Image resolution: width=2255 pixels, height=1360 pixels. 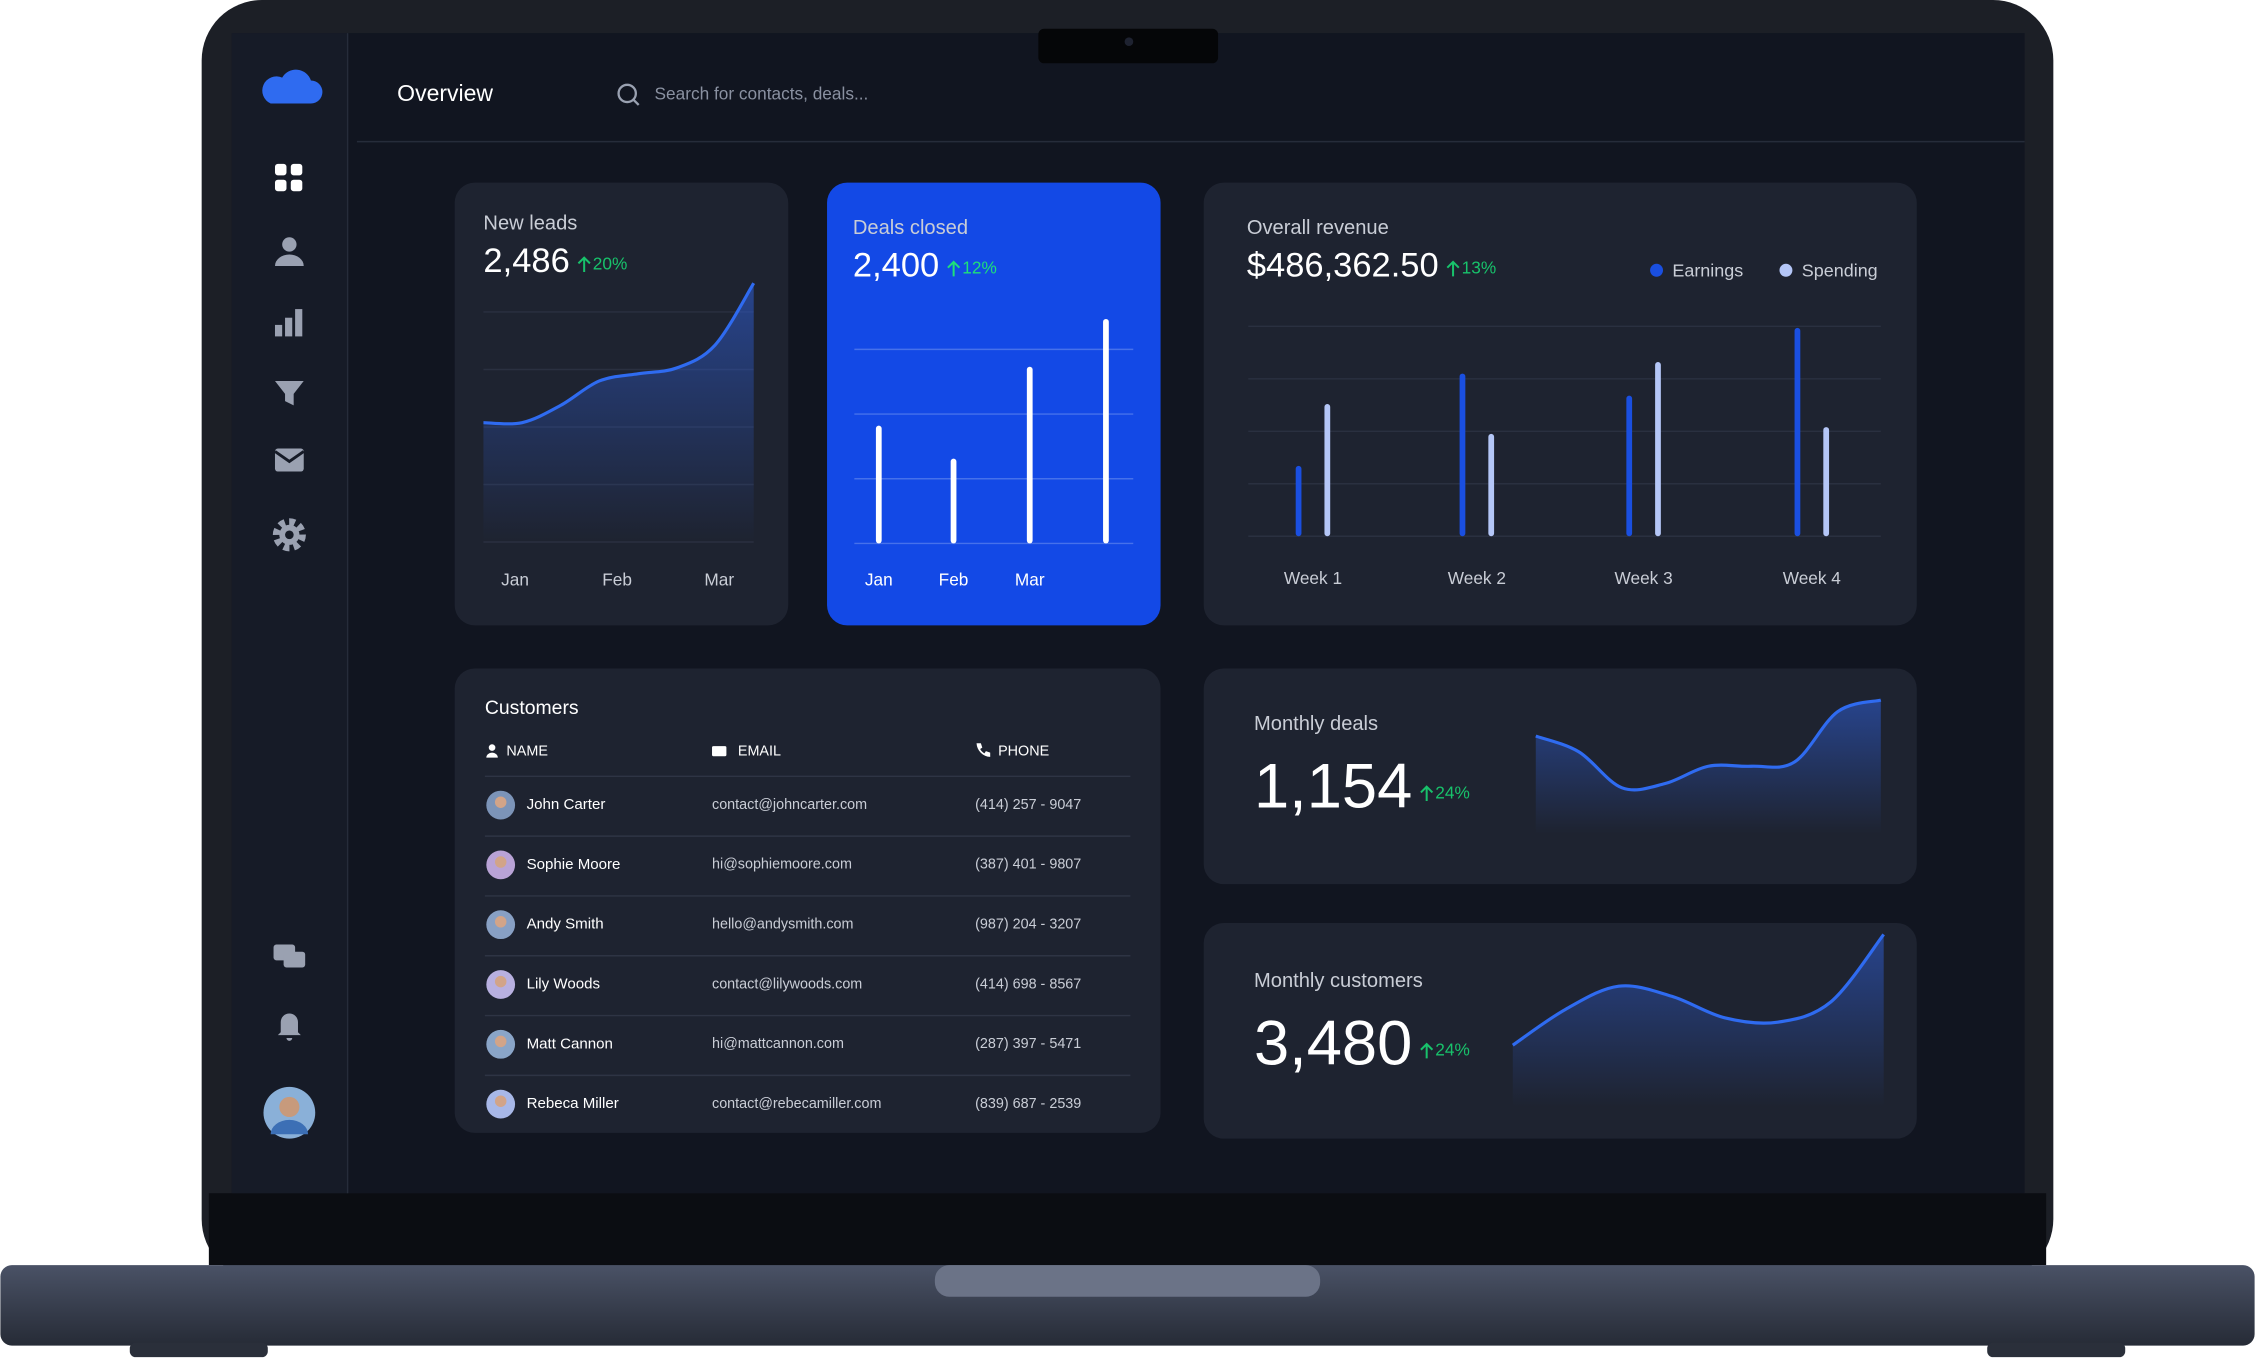 I want to click on card-change: 13%, so click(x=1479, y=268).